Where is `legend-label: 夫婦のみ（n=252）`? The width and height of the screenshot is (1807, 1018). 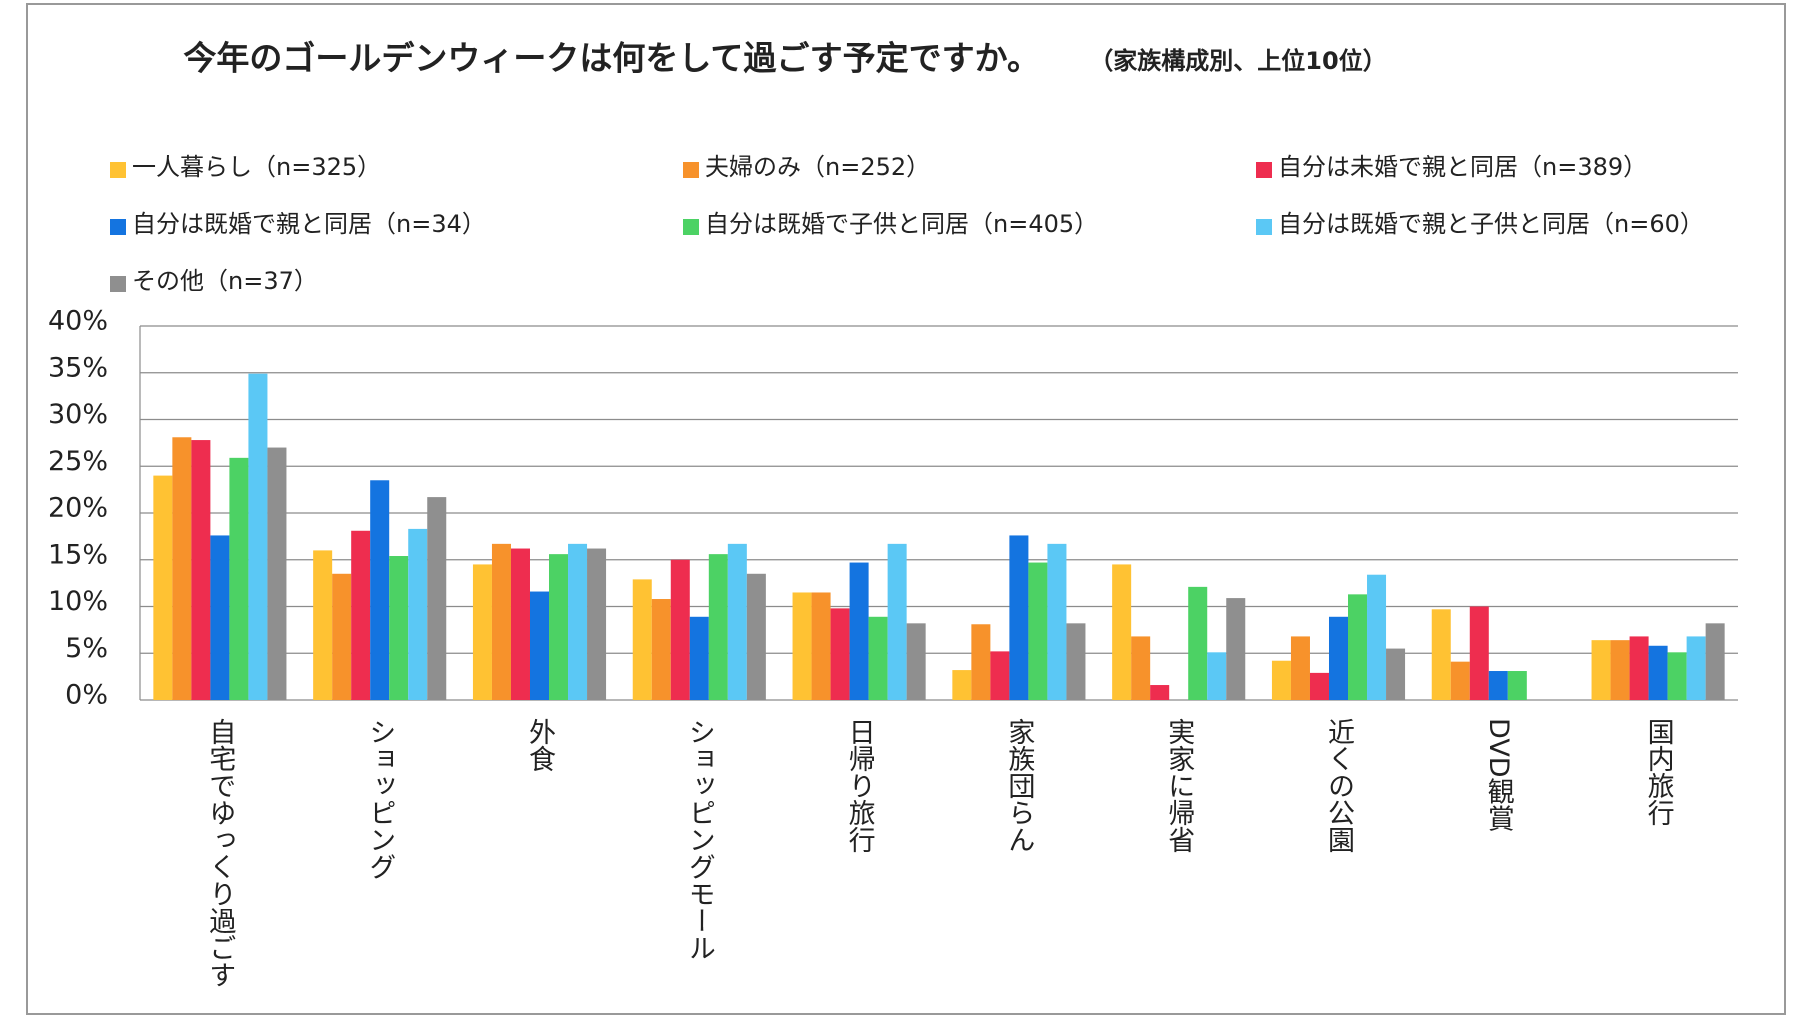
legend-label: 夫婦のみ（n=252） is located at coordinates (817, 167).